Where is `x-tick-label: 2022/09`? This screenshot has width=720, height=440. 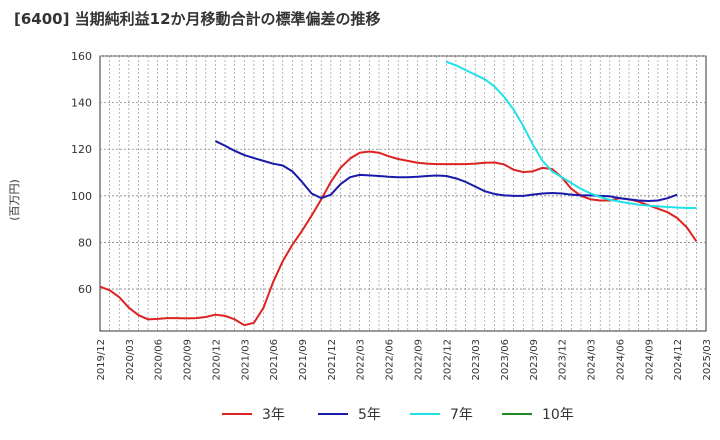
x-tick-label: 2022/09 is located at coordinates (418, 360).